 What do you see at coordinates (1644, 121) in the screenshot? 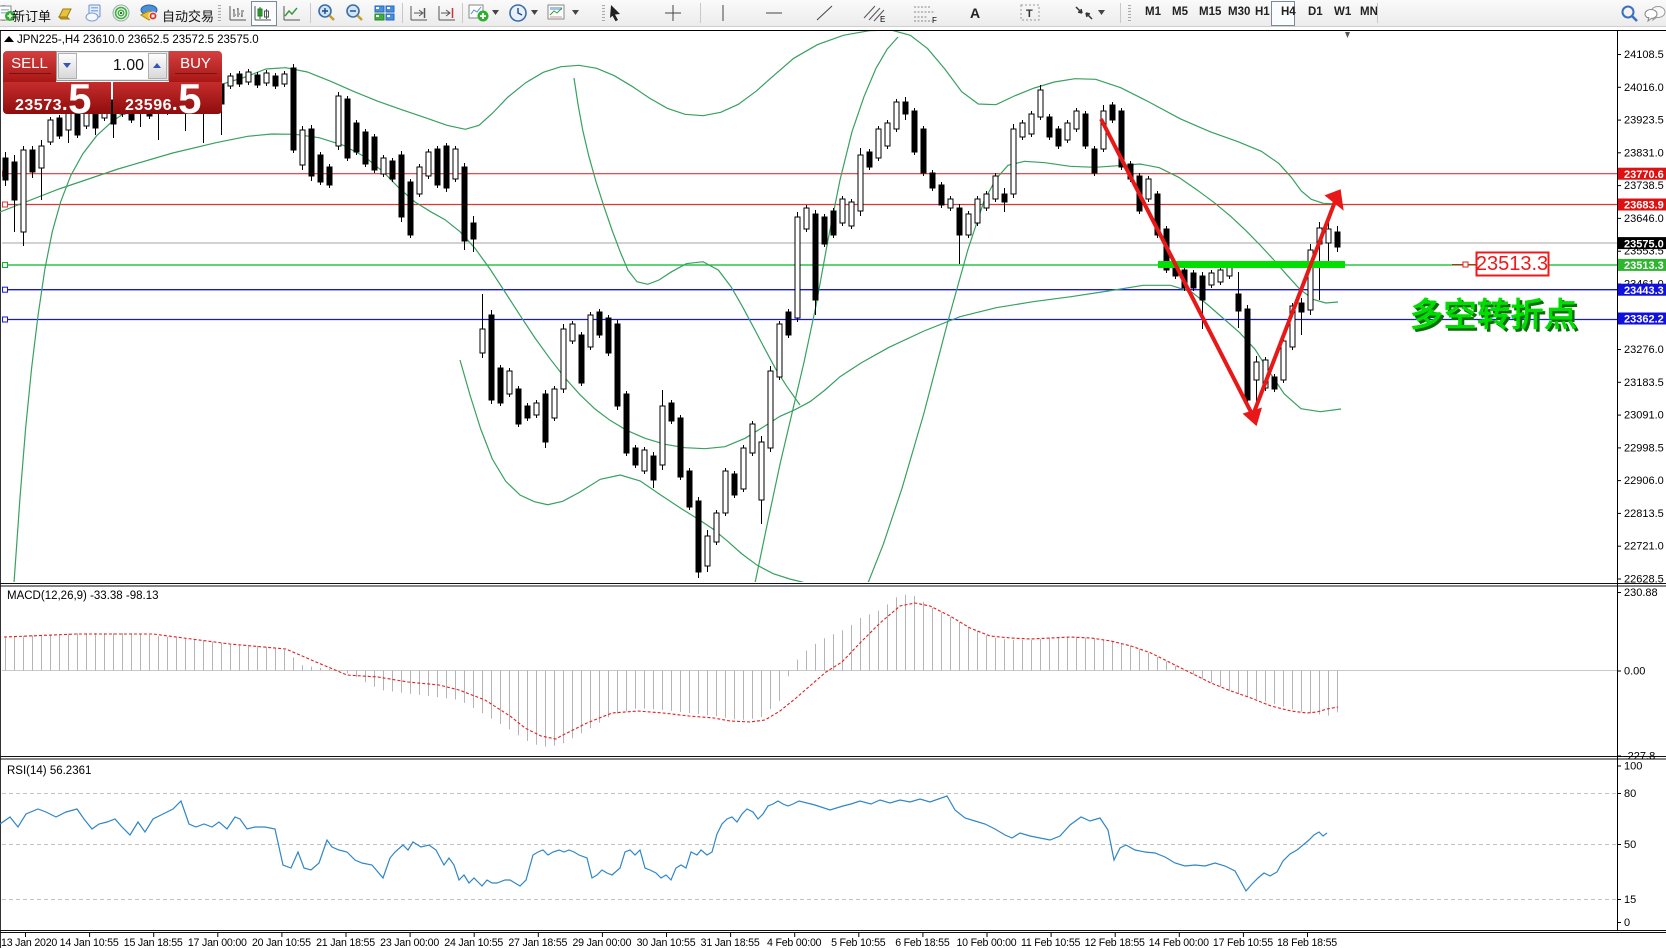
I see `svg-text: 23923.5` at bounding box center [1644, 121].